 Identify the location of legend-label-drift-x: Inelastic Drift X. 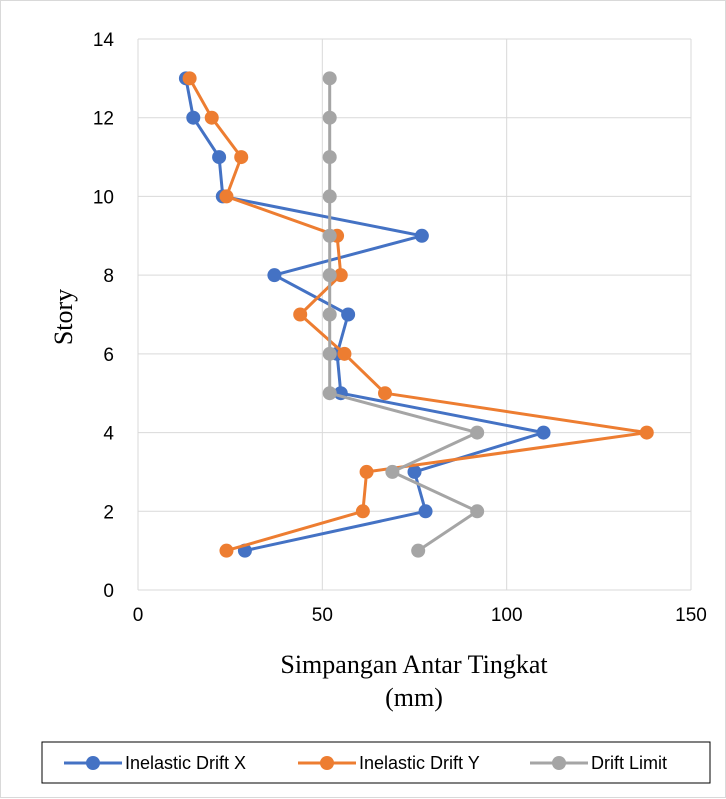
(185, 763).